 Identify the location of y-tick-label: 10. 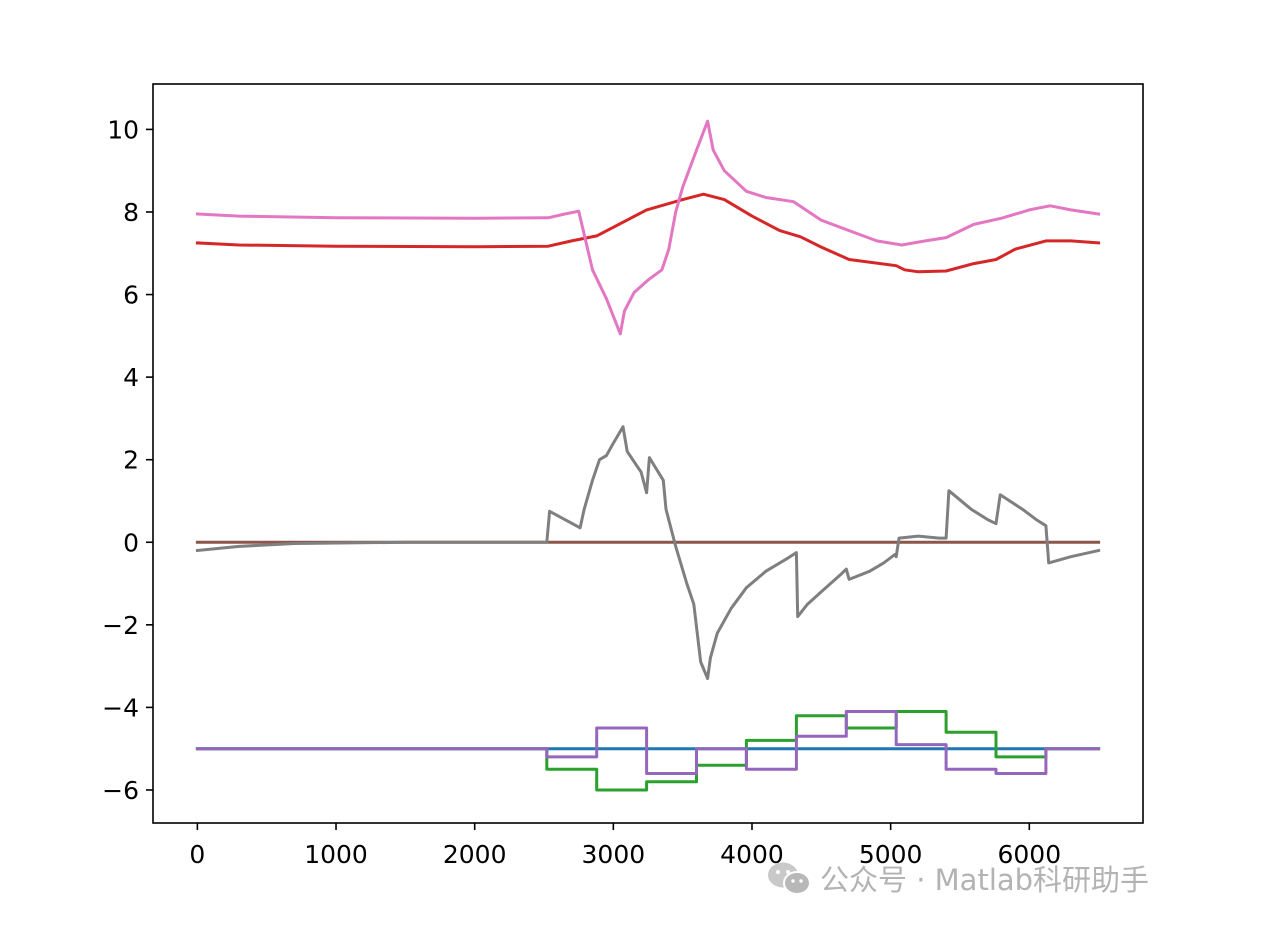
(123, 129).